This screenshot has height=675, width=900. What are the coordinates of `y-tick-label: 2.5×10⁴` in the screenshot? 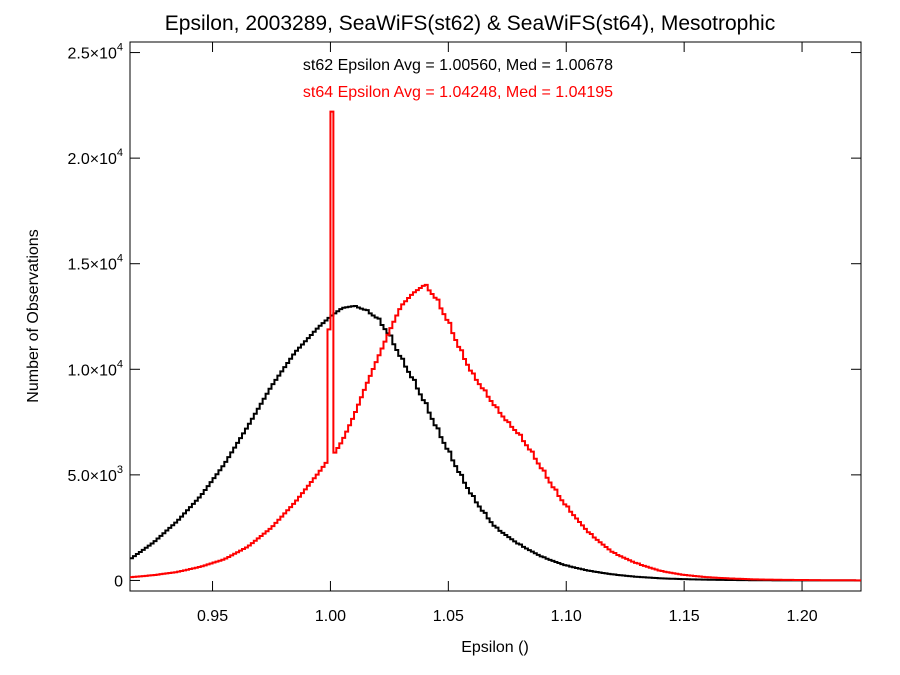 It's located at (95, 52).